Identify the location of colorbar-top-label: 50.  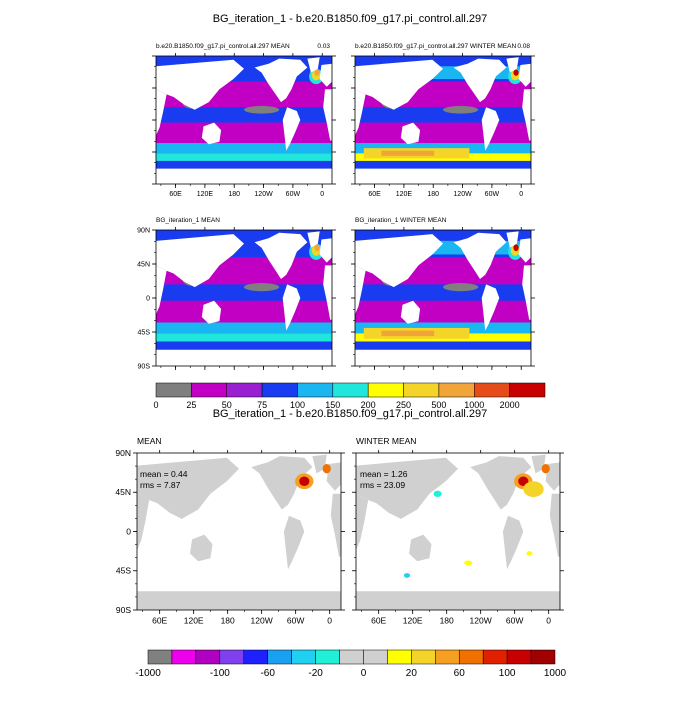
(227, 405).